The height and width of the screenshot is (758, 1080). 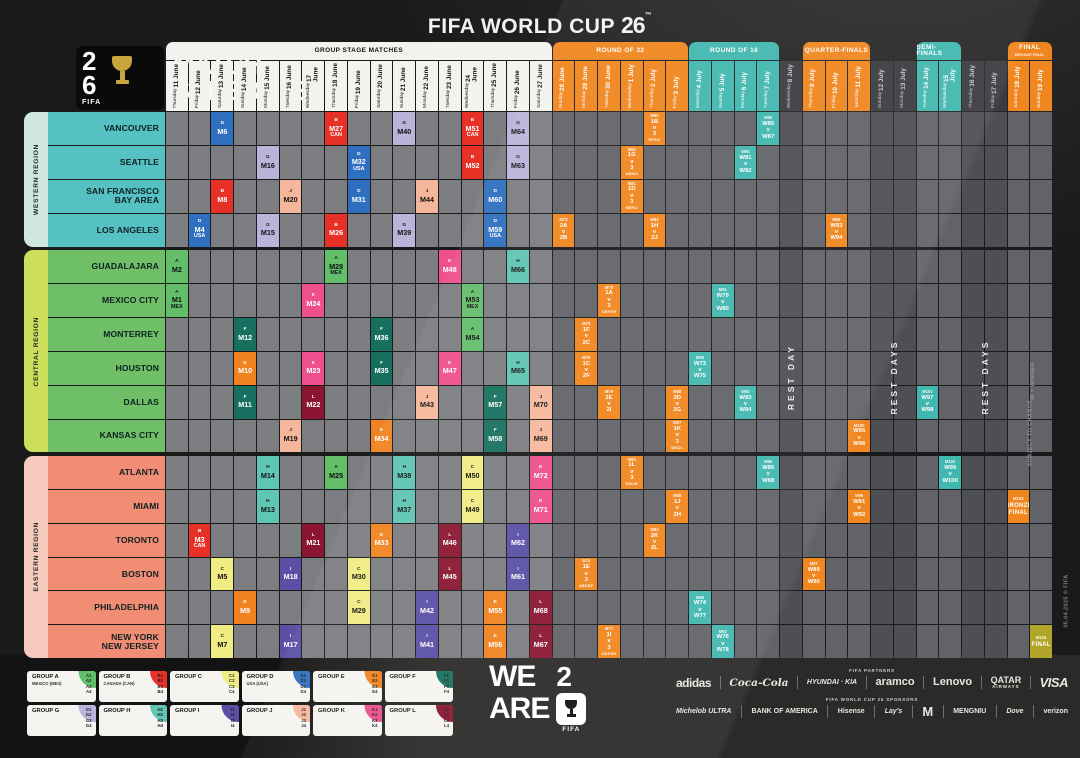 What do you see at coordinates (404, 131) in the screenshot?
I see `match-code: M40` at bounding box center [404, 131].